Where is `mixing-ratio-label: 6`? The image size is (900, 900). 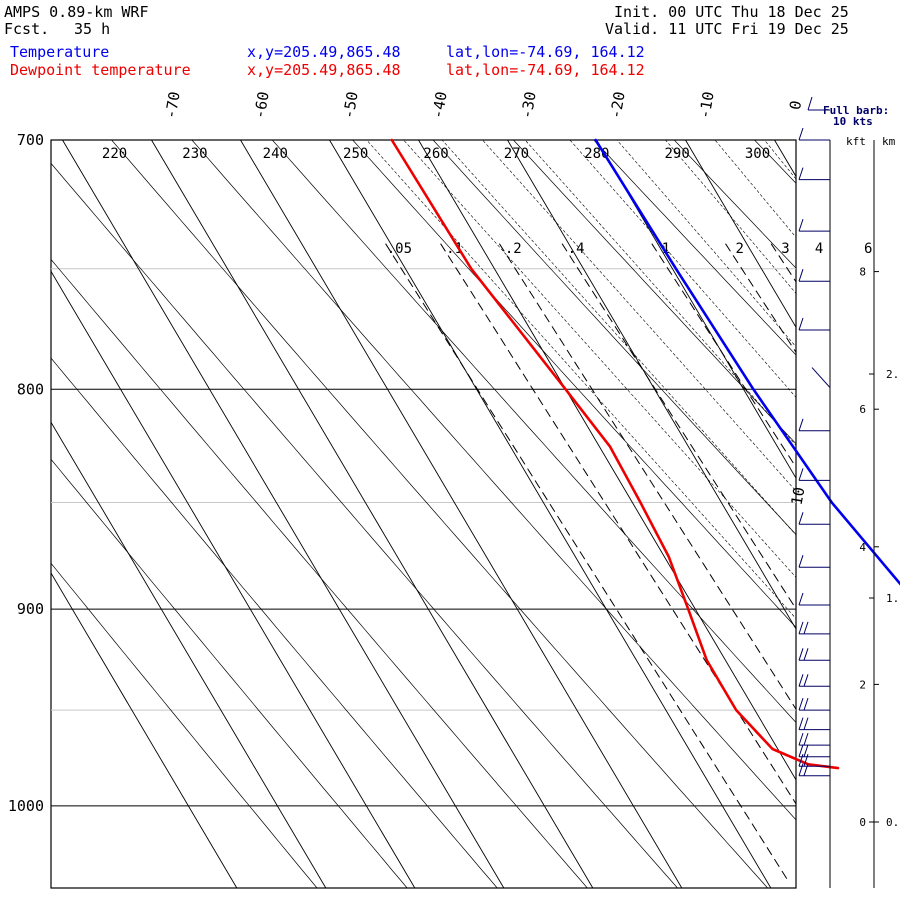
mixing-ratio-label: 6 is located at coordinates (868, 249).